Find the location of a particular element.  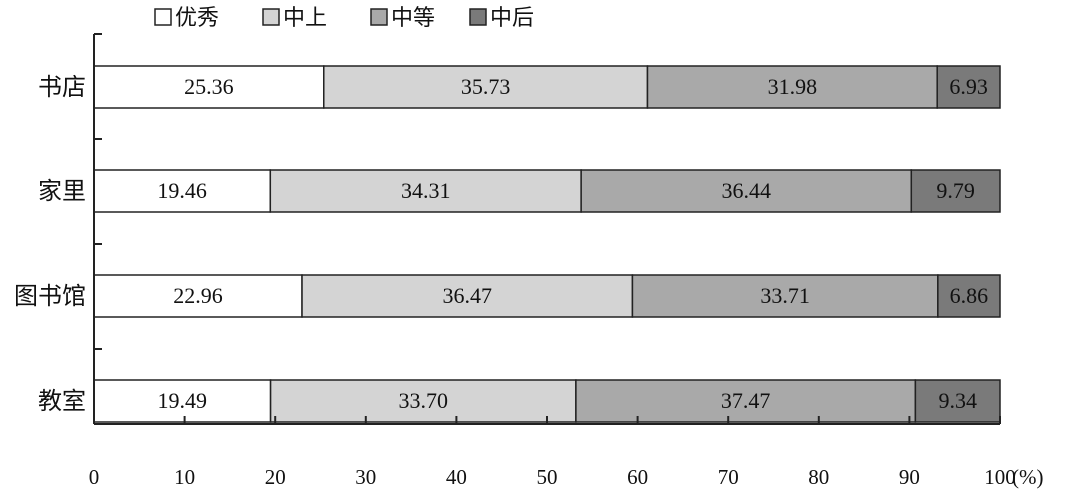

x-tick-label-4: 30 is located at coordinates (365, 477).